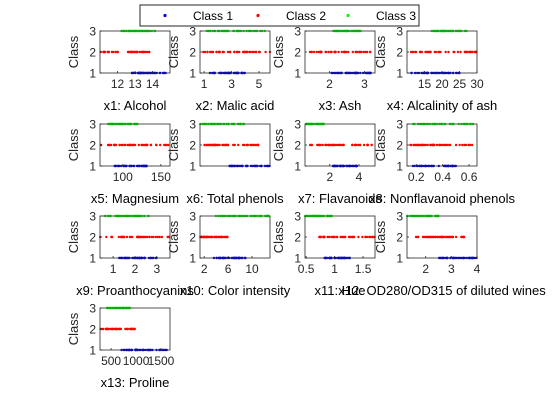 Image resolution: width=560 pixels, height=420 pixels. What do you see at coordinates (340, 198) in the screenshot?
I see `x-axis-label: x7: Flavanoids` at bounding box center [340, 198].